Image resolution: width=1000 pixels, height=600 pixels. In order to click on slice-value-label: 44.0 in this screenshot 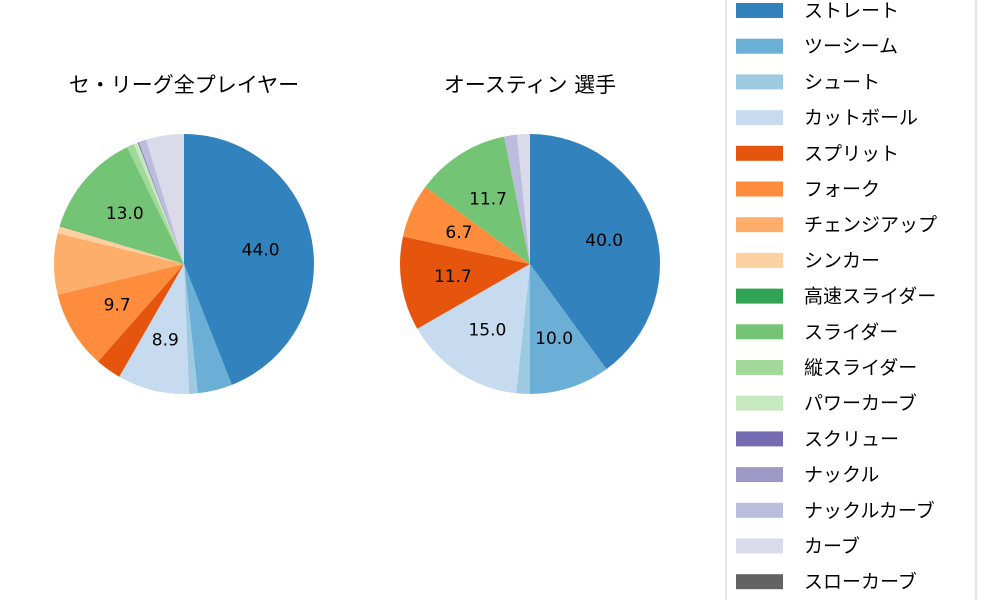, I will do `click(261, 250)`.